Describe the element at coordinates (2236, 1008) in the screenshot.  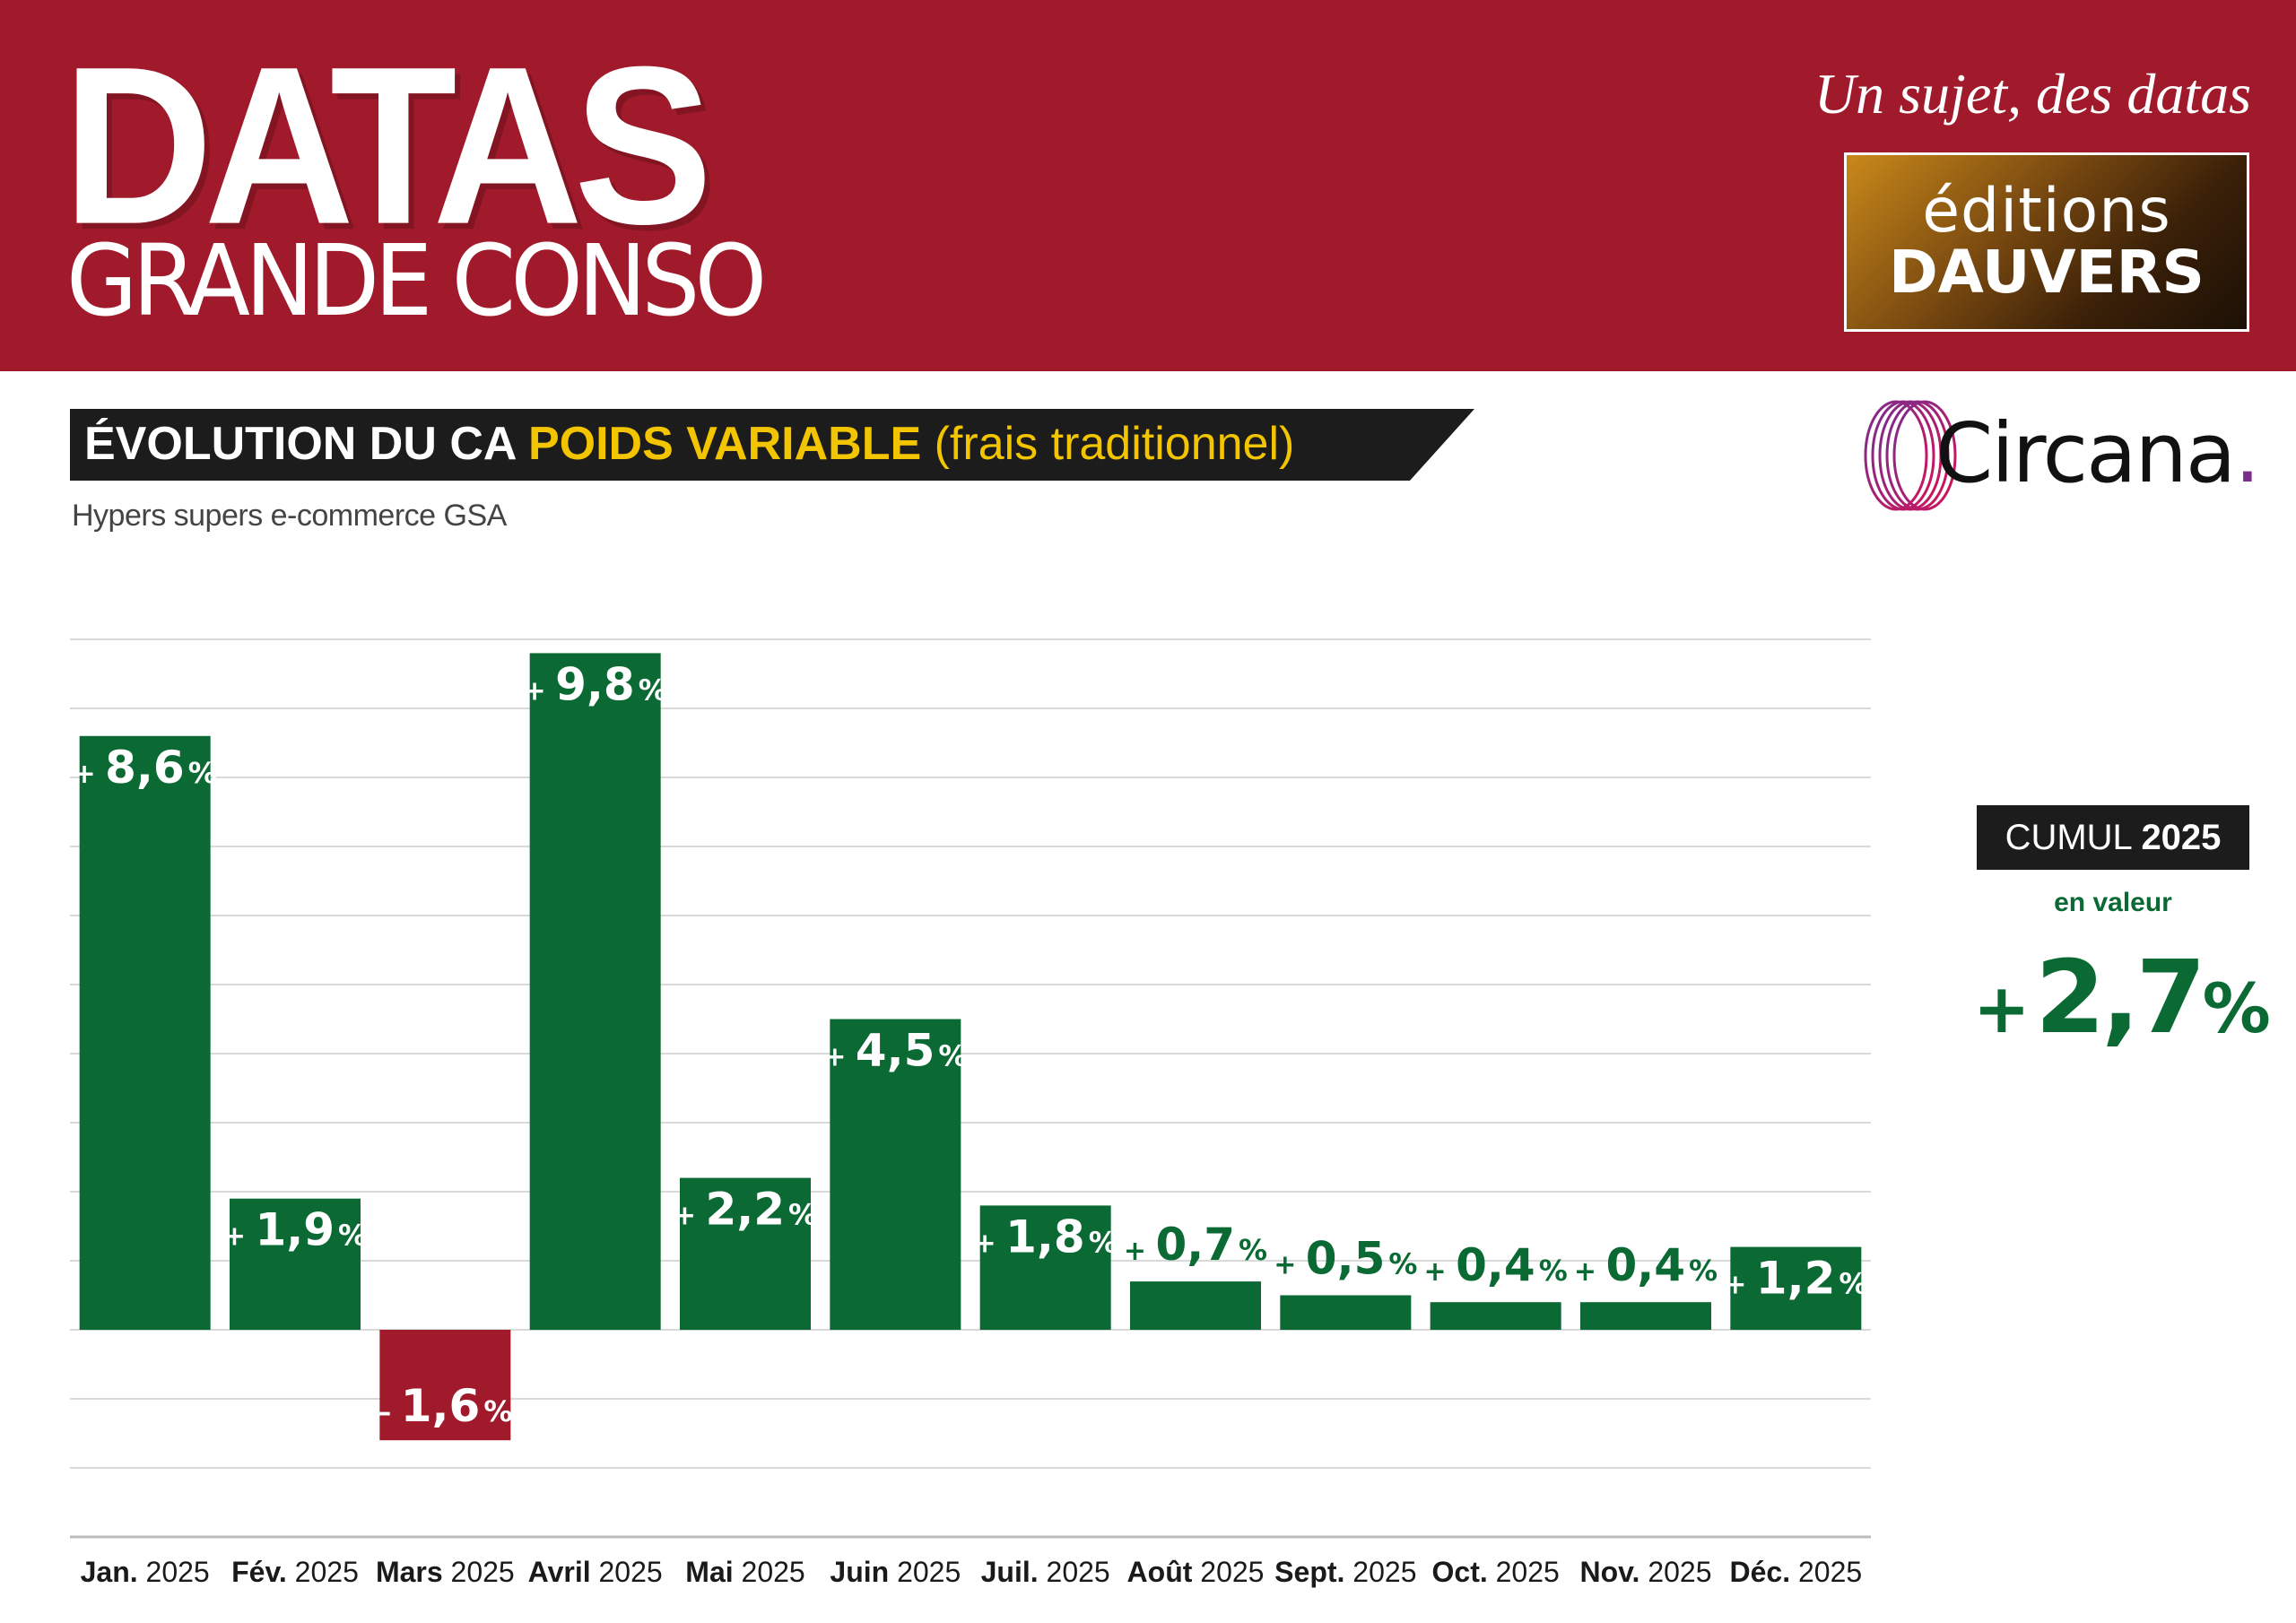
I see `cumul-unit: %` at that location.